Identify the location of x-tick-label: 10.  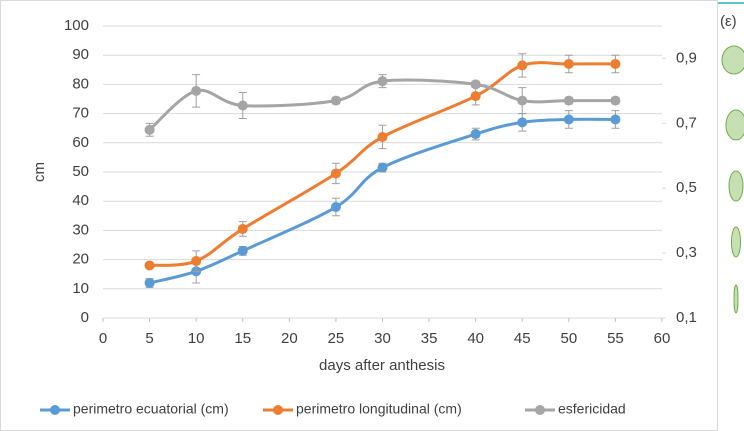
(196, 338).